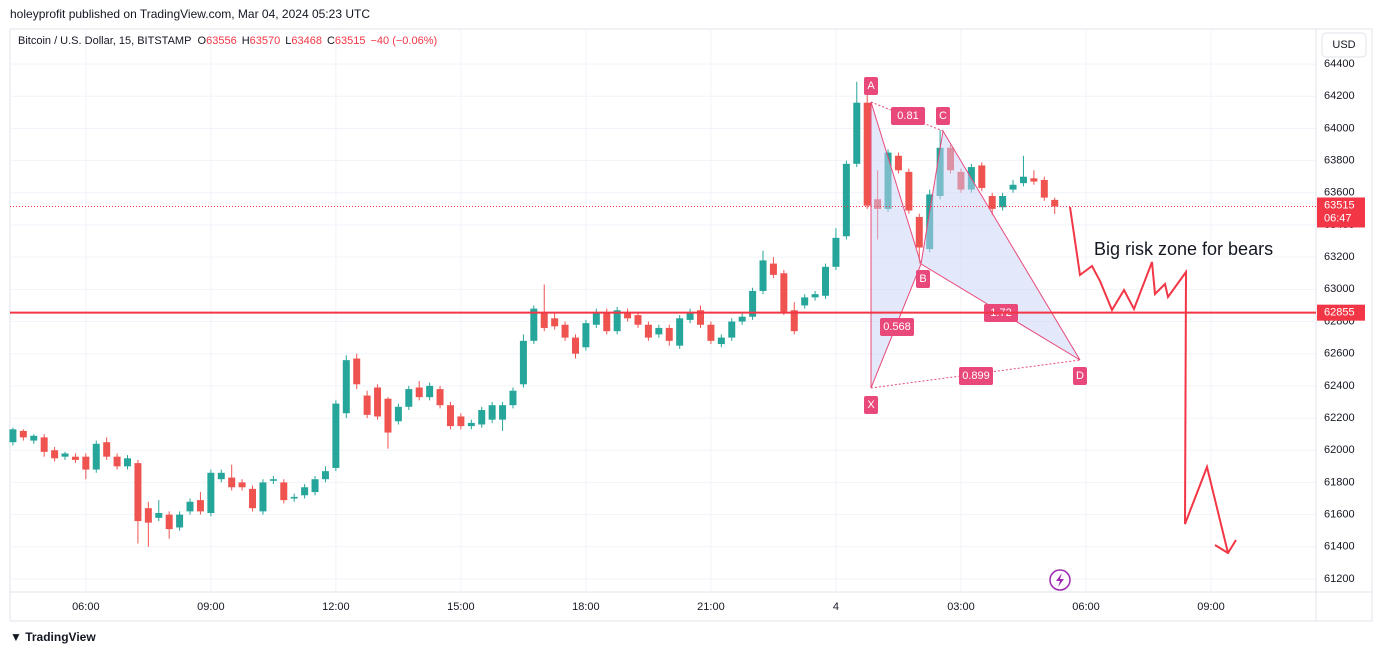 The image size is (1379, 656). Describe the element at coordinates (976, 376) in the screenshot. I see `pattern-label: 0.899` at that location.